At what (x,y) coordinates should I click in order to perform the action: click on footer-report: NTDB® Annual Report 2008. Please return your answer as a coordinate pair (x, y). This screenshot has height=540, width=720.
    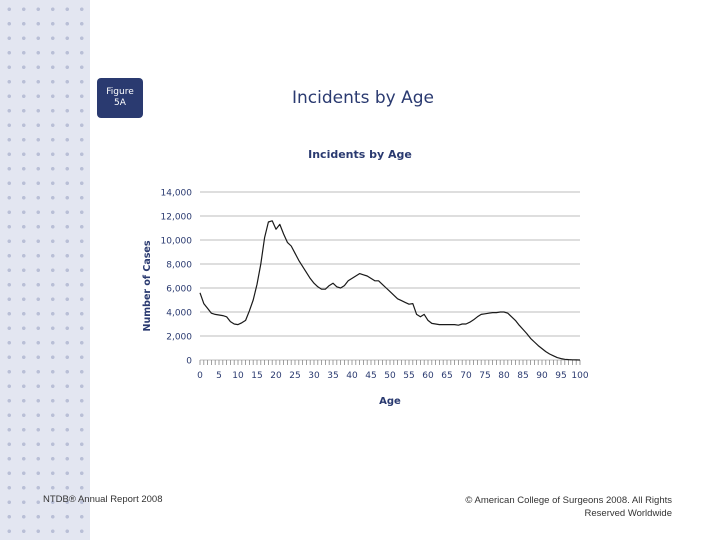
    Looking at the image, I should click on (103, 499).